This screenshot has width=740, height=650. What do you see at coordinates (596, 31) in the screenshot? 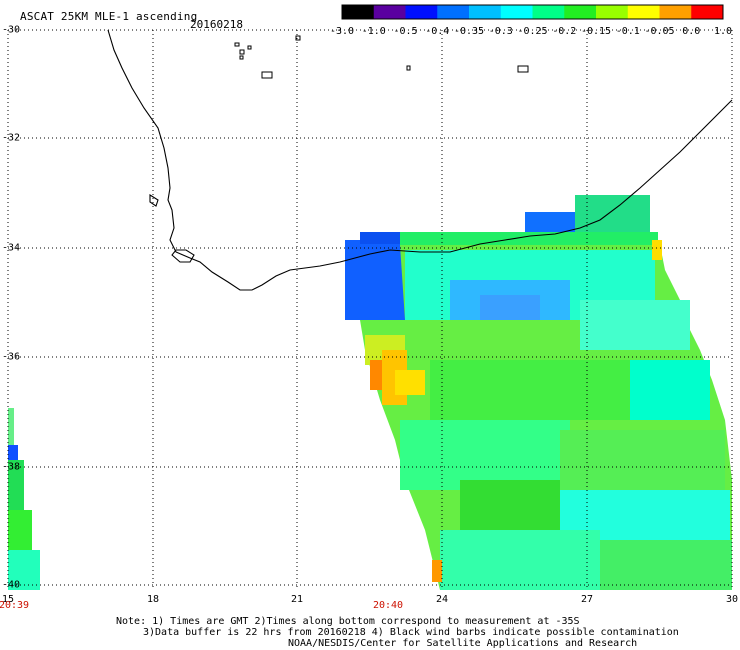
I see `colorbar-tick-label: -0.15` at bounding box center [596, 31].